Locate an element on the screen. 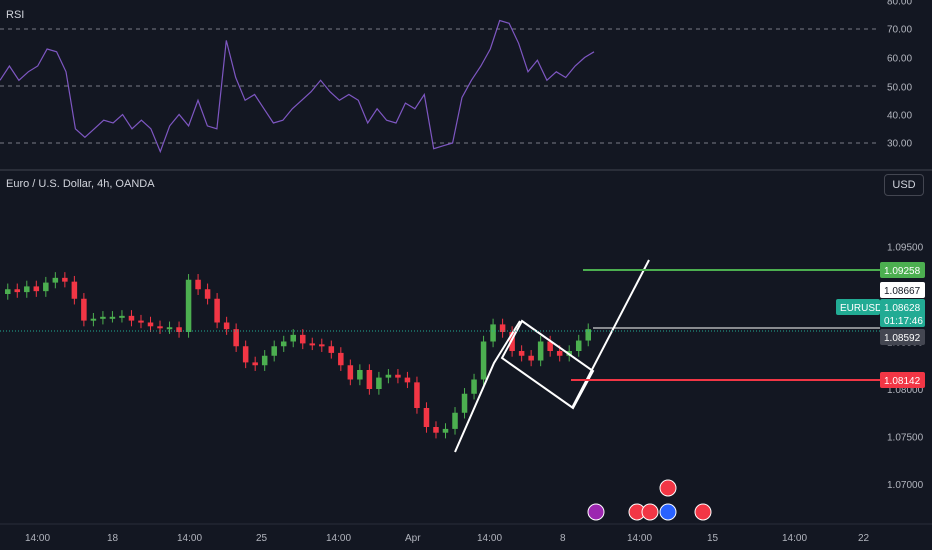  price-axis-label: 1.07000 is located at coordinates (905, 485).